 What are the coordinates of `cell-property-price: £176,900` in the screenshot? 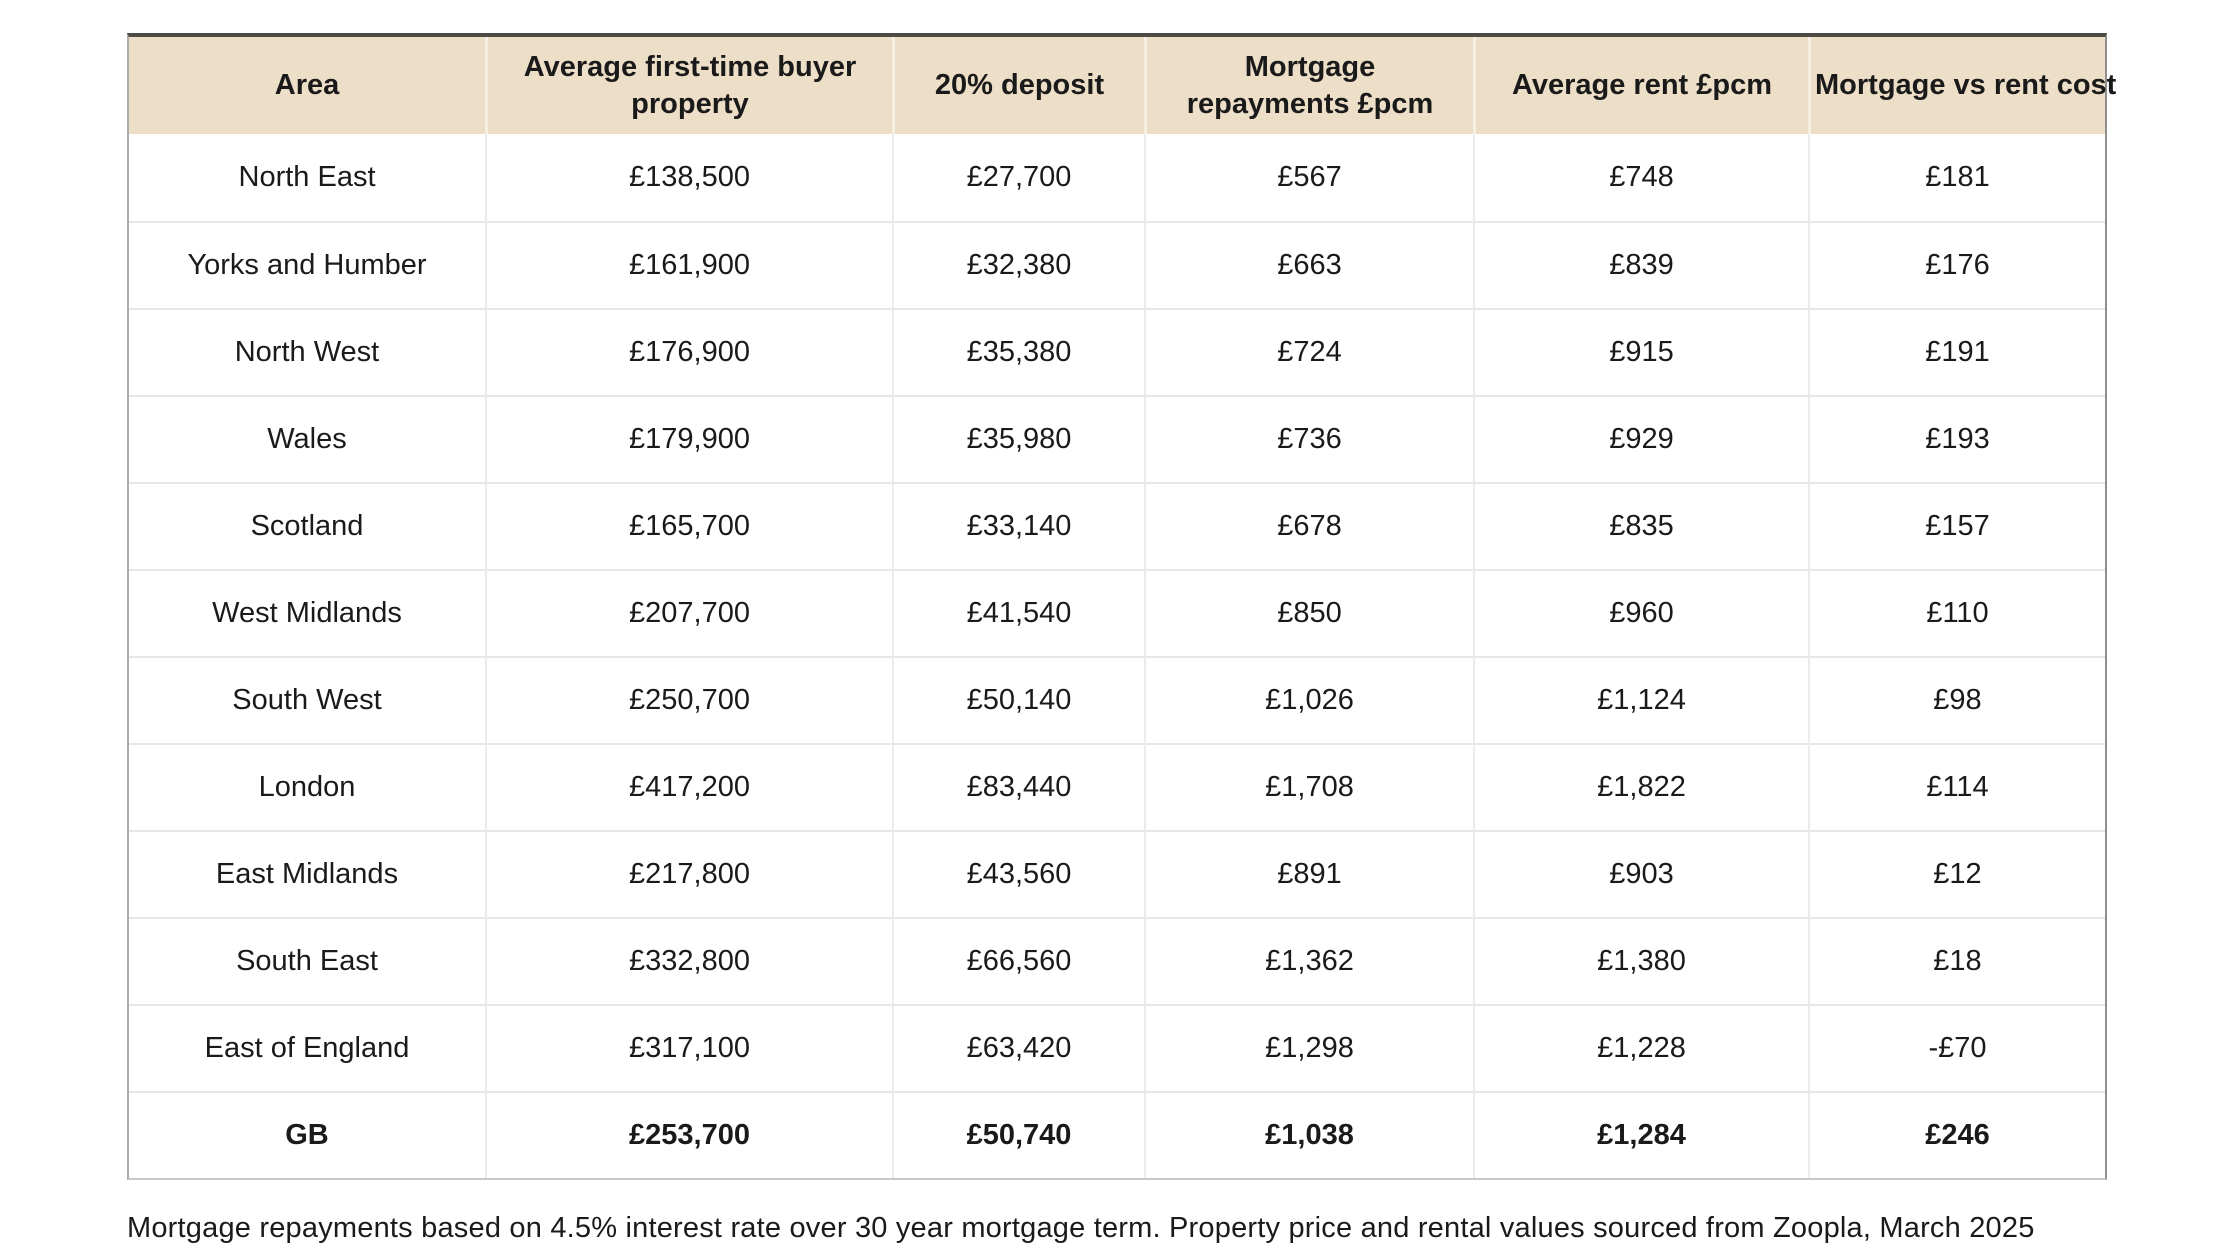 It's located at (688, 351).